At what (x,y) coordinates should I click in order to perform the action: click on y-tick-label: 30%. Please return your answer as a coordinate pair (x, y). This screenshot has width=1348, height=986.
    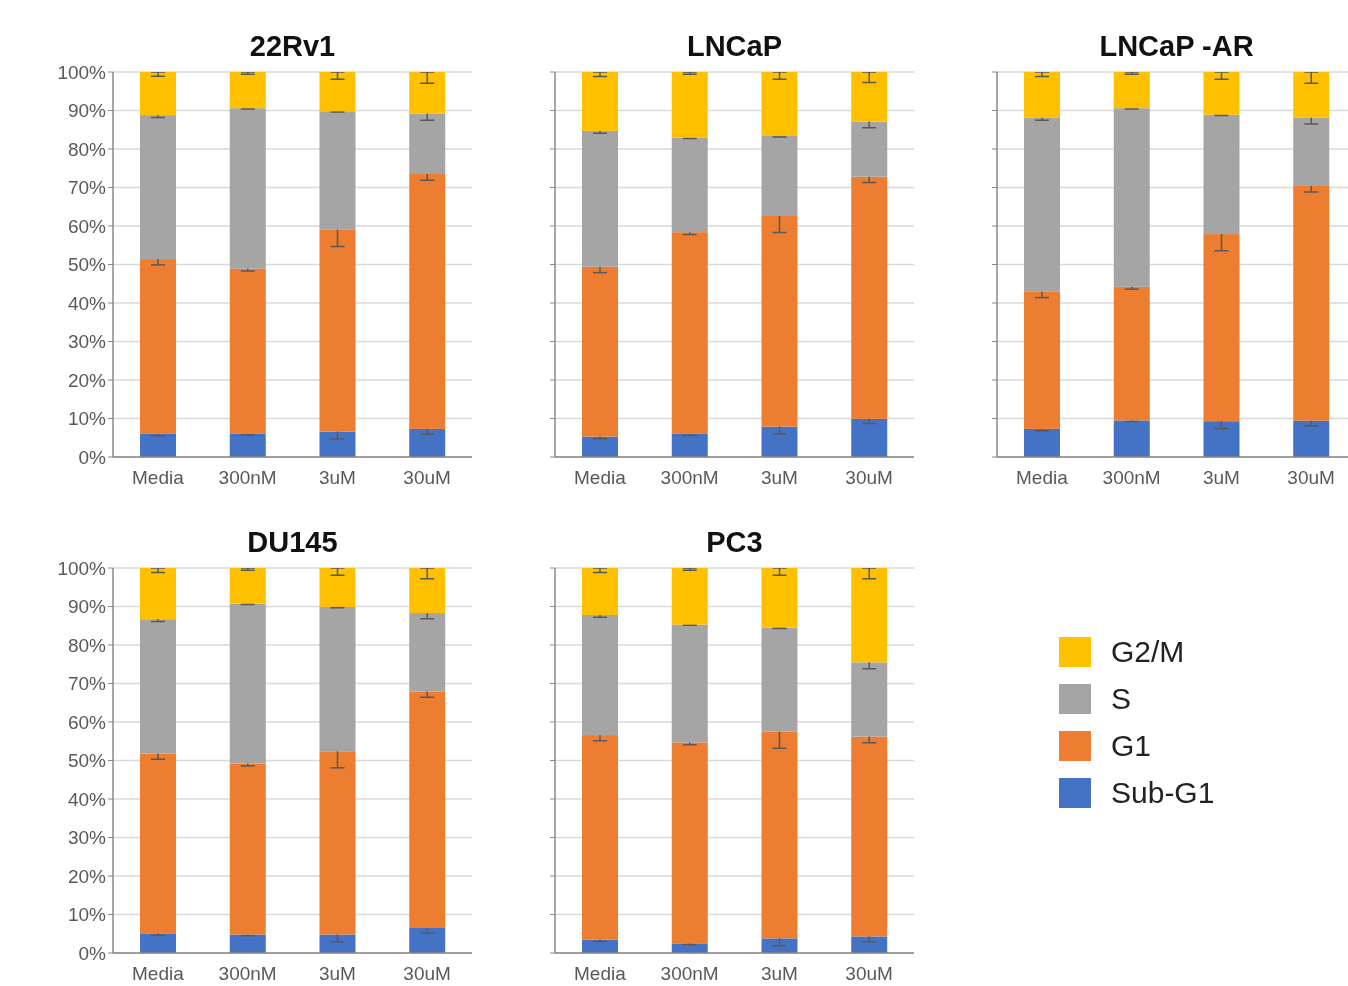
    Looking at the image, I should click on (87, 342).